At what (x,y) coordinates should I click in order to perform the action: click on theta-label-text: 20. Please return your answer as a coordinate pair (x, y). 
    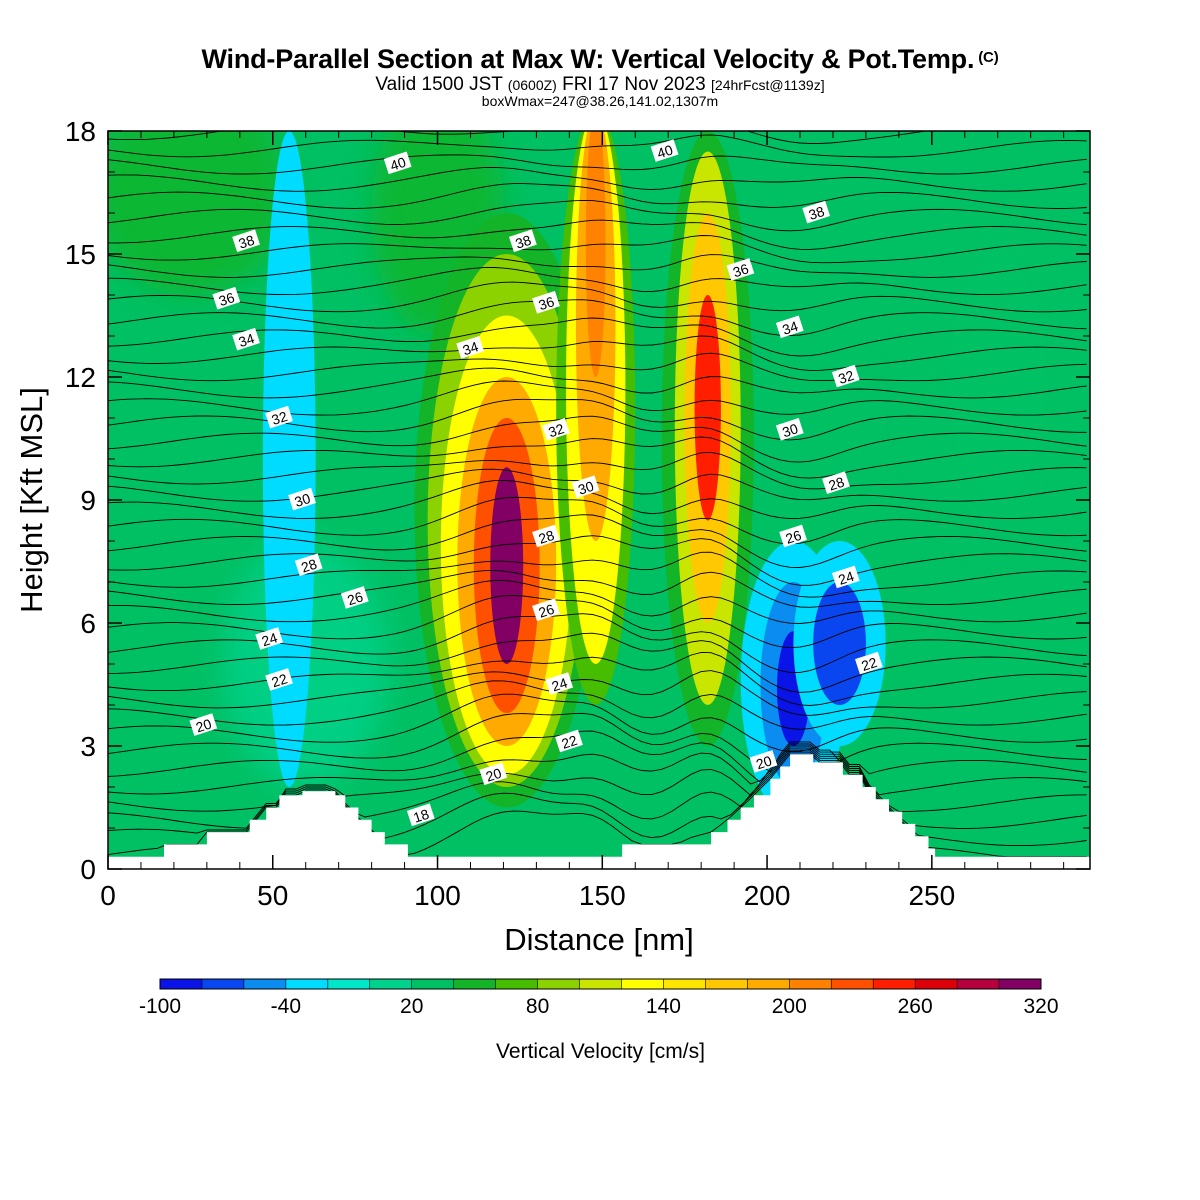
    Looking at the image, I should click on (204, 725).